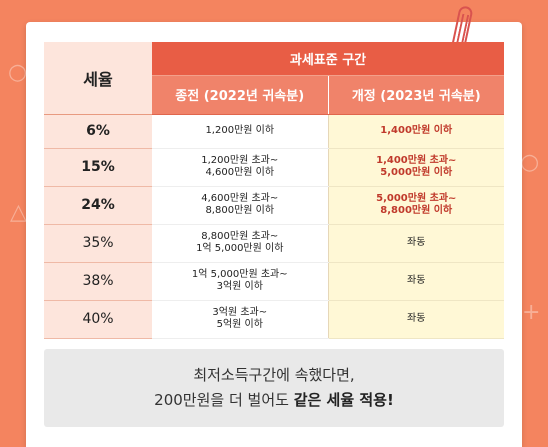  What do you see at coordinates (98, 78) in the screenshot?
I see `rate-header: 세율` at bounding box center [98, 78].